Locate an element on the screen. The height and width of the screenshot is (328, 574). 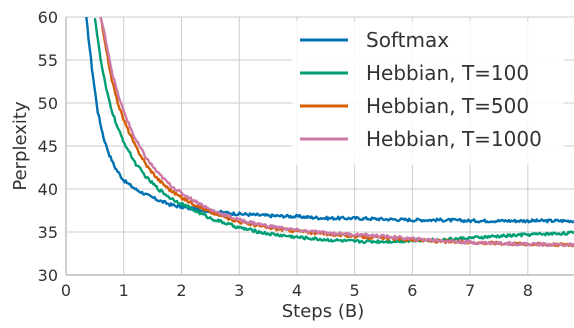
y-tick-label: 30 is located at coordinates (48, 275).